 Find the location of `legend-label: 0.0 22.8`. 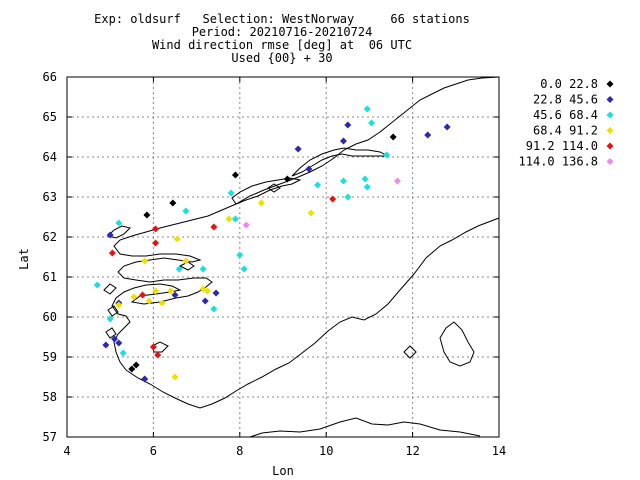

legend-label: 0.0 22.8 is located at coordinates (569, 84).